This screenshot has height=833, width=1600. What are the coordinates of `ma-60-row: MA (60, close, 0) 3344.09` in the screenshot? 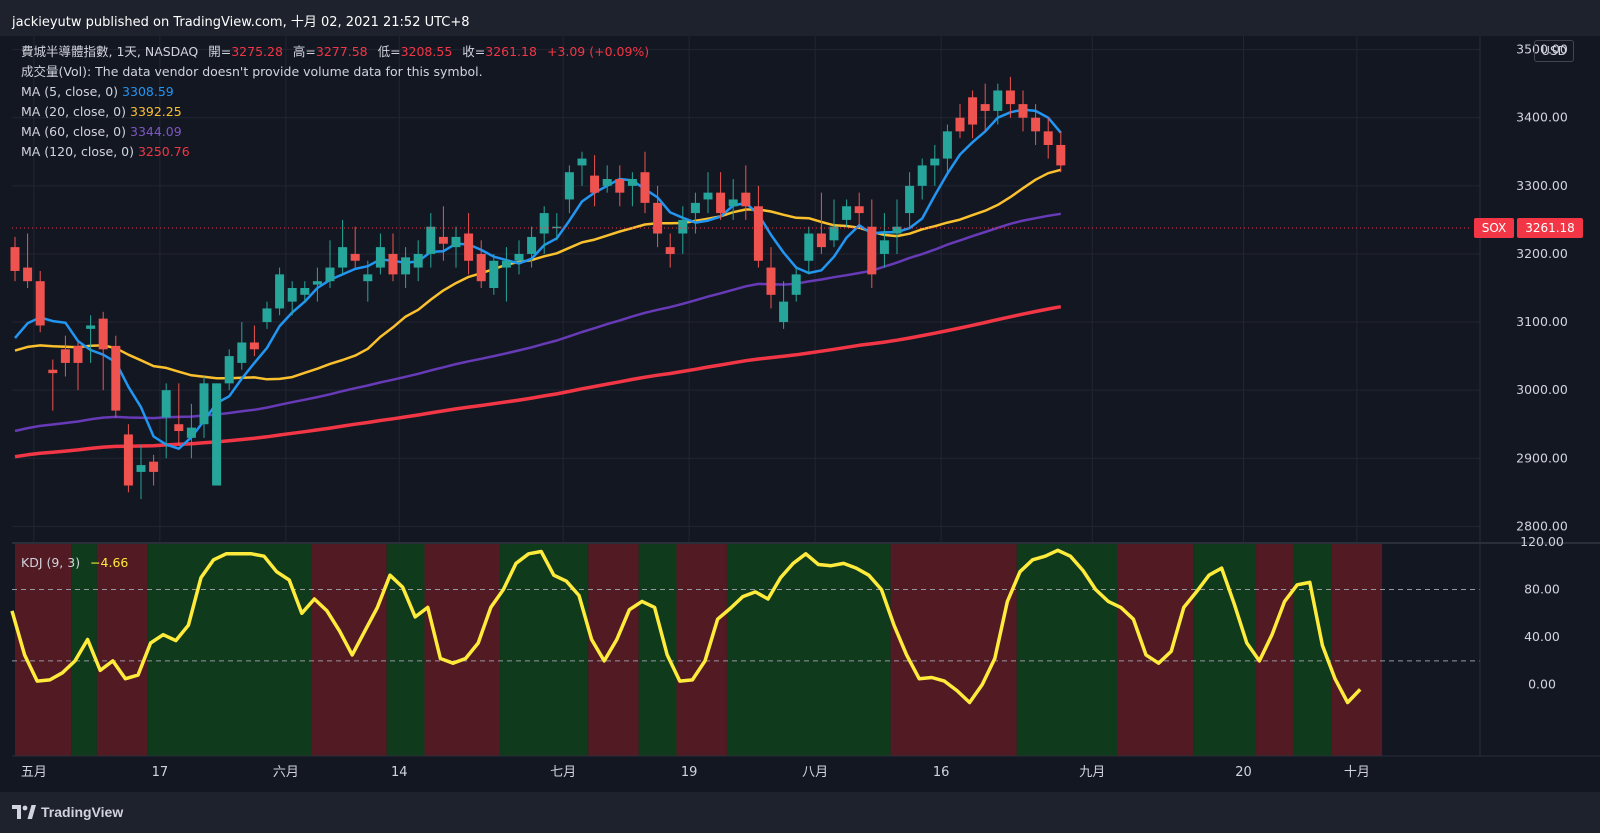 It's located at (335, 132).